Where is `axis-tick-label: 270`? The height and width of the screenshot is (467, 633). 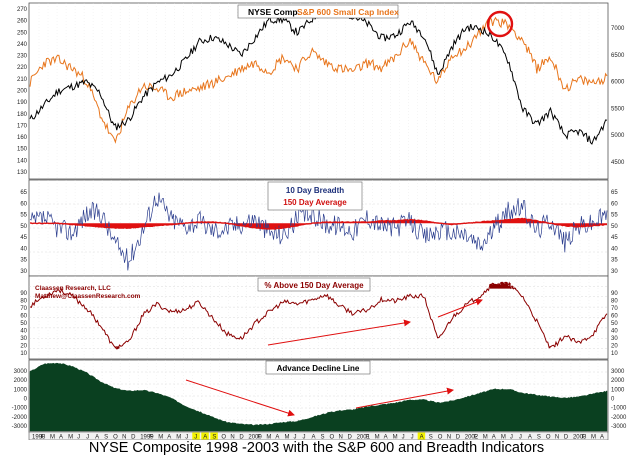 axis-tick-label: 270 is located at coordinates (22, 10).